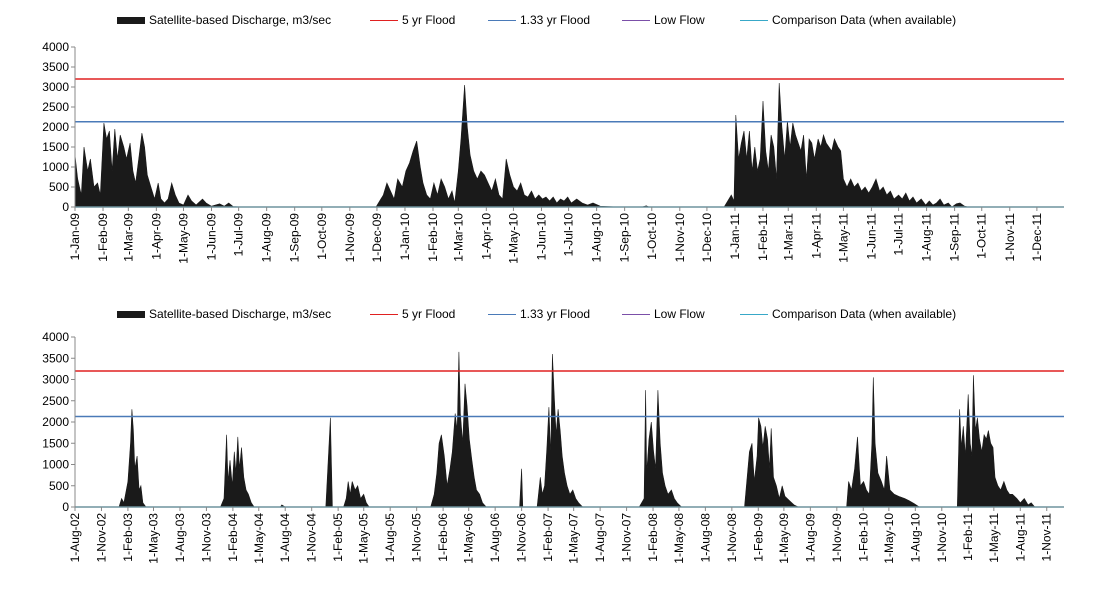 The image size is (1094, 608). I want to click on x-tick-label: 1-Jul-11, so click(899, 234).